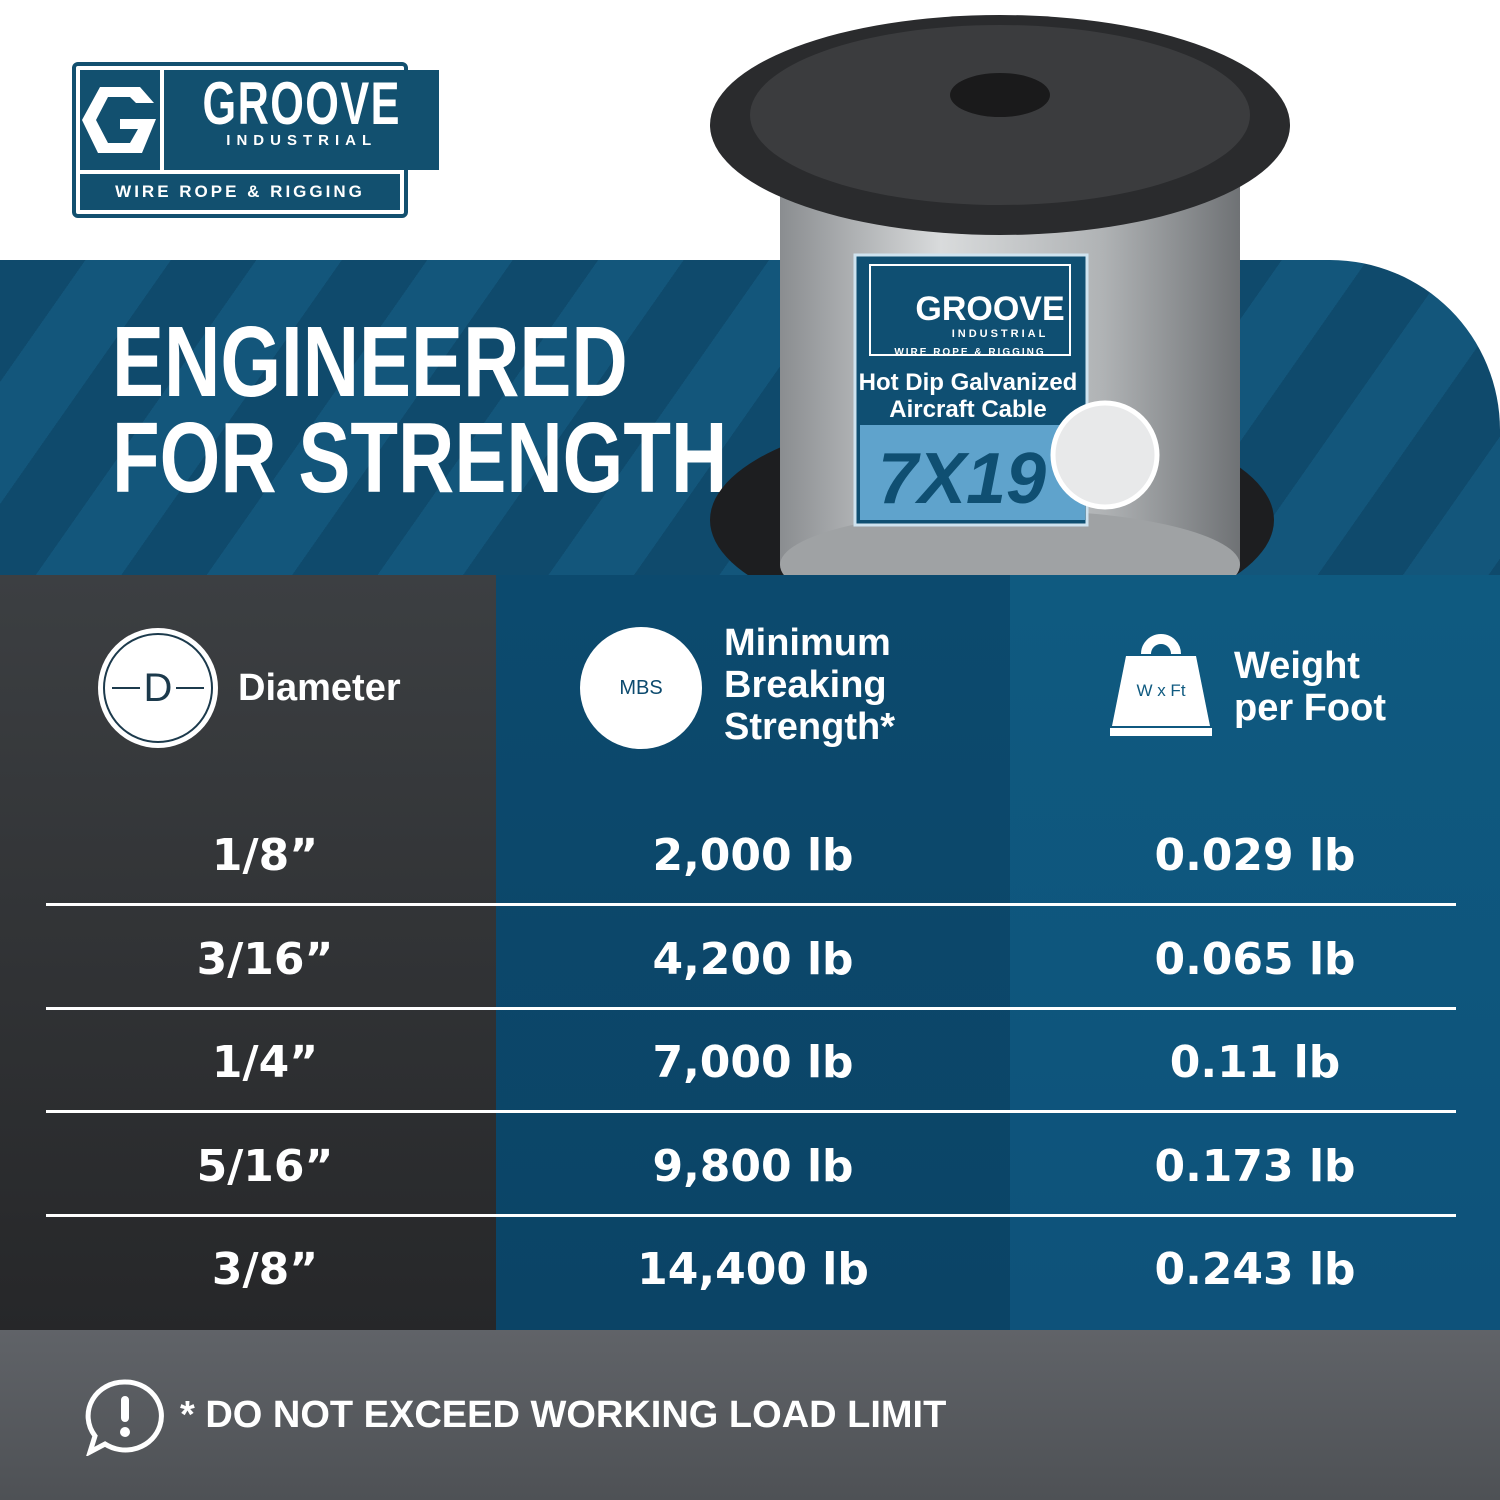 The image size is (1500, 1500). What do you see at coordinates (302, 140) in the screenshot?
I see `brand-sub: INDUSTRIAL` at bounding box center [302, 140].